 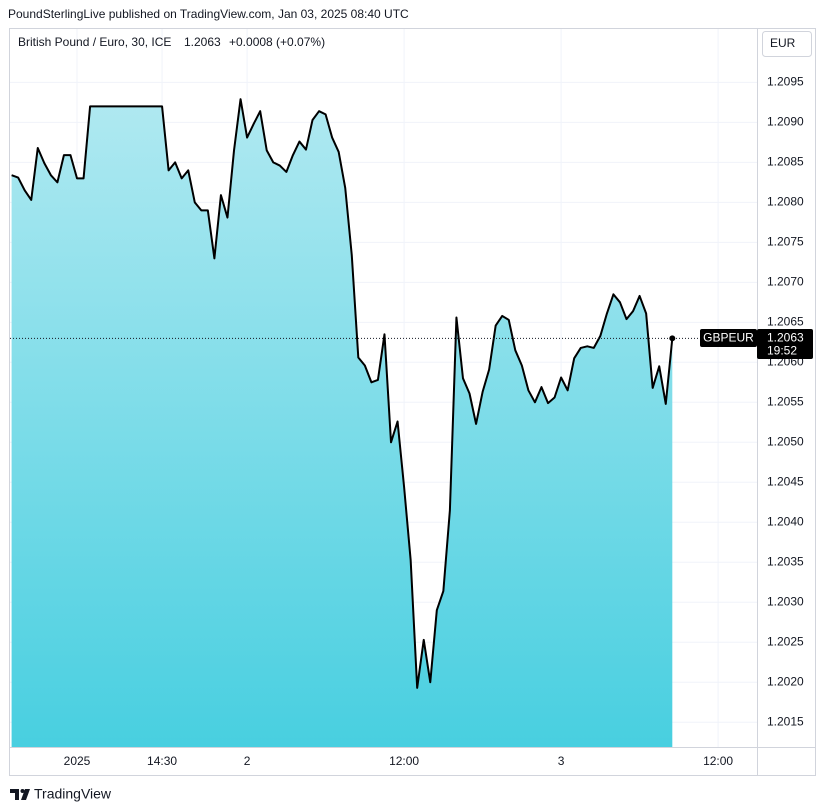 I want to click on currency-box, so click(x=787, y=44).